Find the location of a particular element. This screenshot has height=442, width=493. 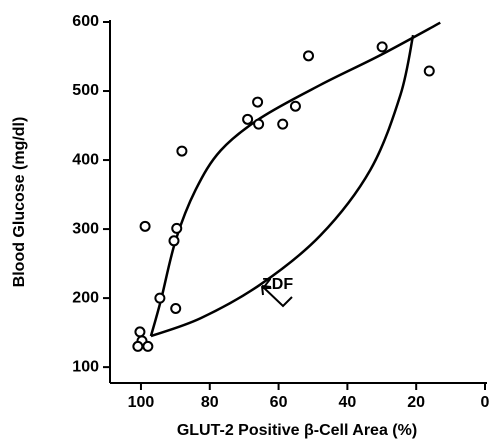

annotation-arrow is located at coordinates (277, 296).